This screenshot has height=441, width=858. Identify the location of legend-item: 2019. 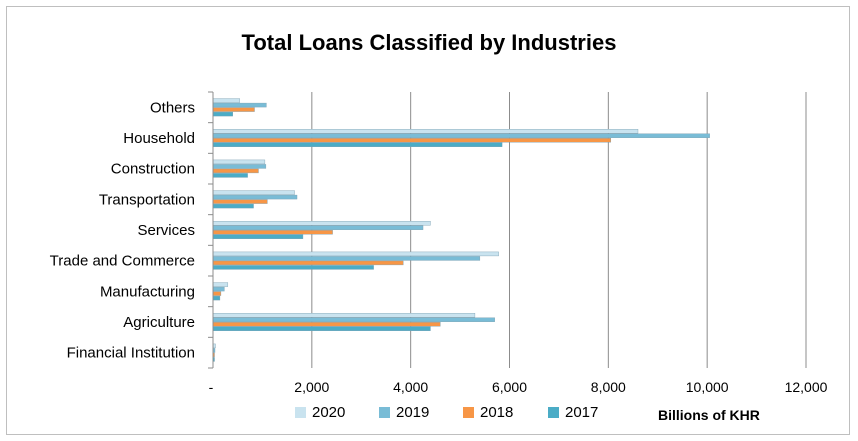
(404, 412).